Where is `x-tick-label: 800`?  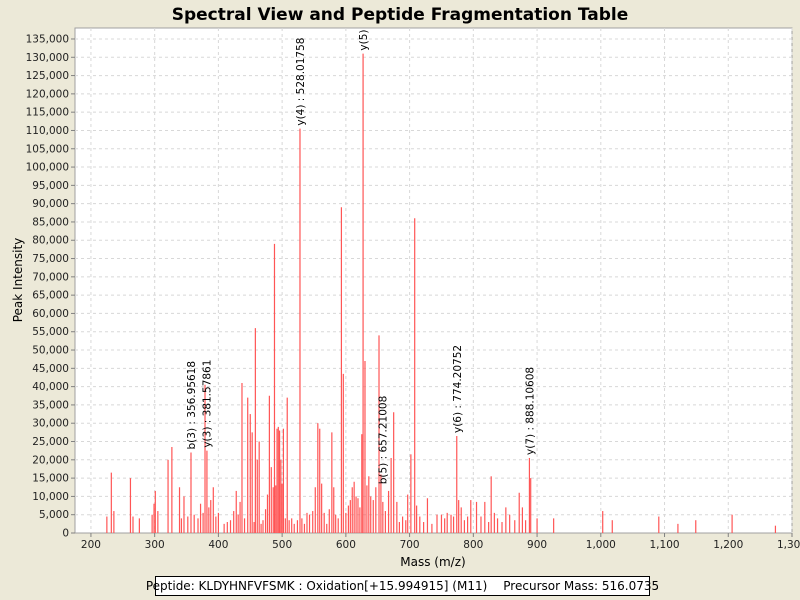 x-tick-label: 800 is located at coordinates (473, 545).